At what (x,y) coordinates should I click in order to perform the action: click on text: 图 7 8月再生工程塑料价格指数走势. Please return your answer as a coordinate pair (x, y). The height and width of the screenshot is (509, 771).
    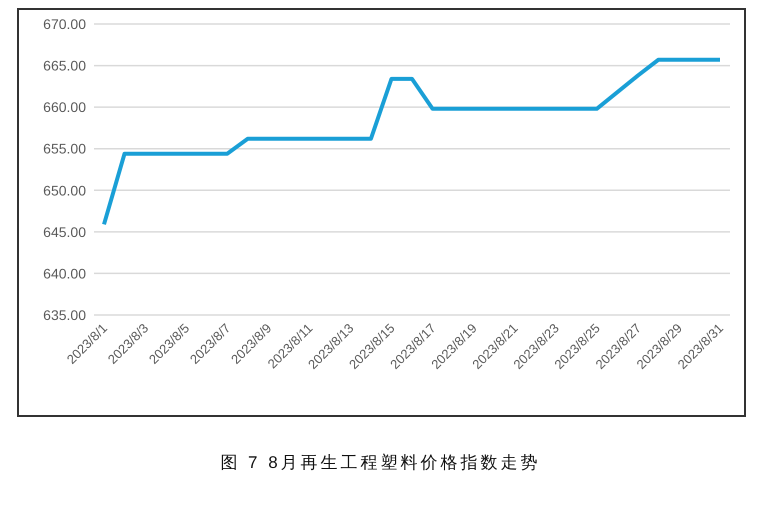
    Looking at the image, I should click on (380, 463).